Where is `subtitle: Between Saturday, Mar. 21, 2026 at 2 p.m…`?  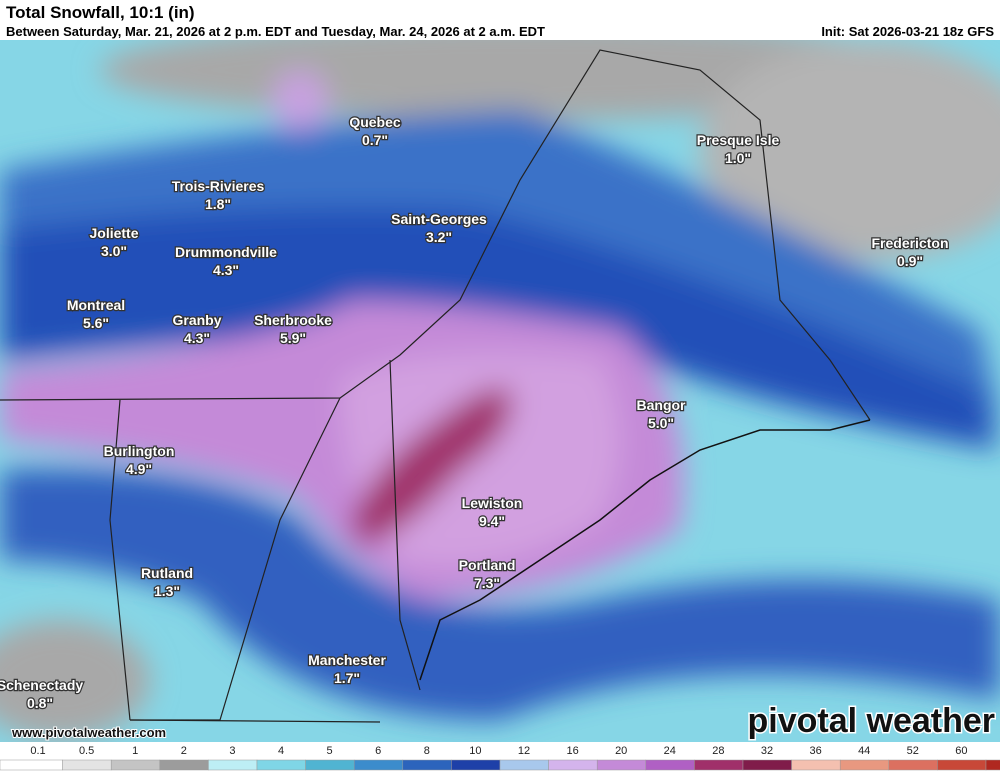 subtitle: Between Saturday, Mar. 21, 2026 at 2 p.m… is located at coordinates (275, 31).